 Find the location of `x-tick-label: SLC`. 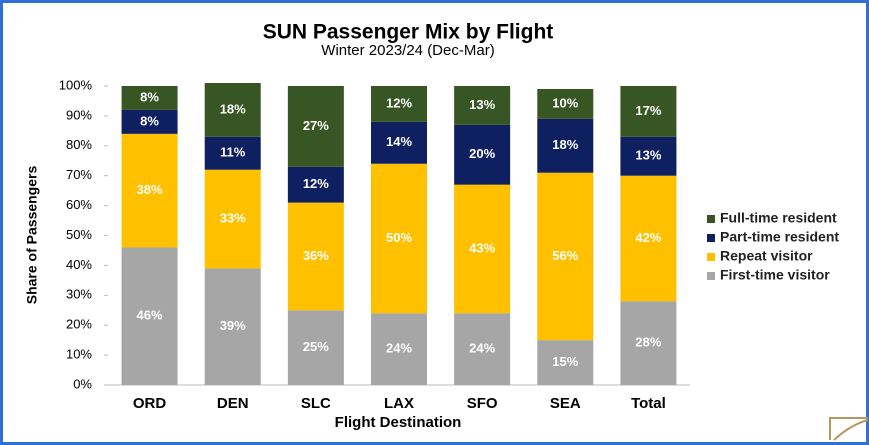

x-tick-label: SLC is located at coordinates (316, 403).